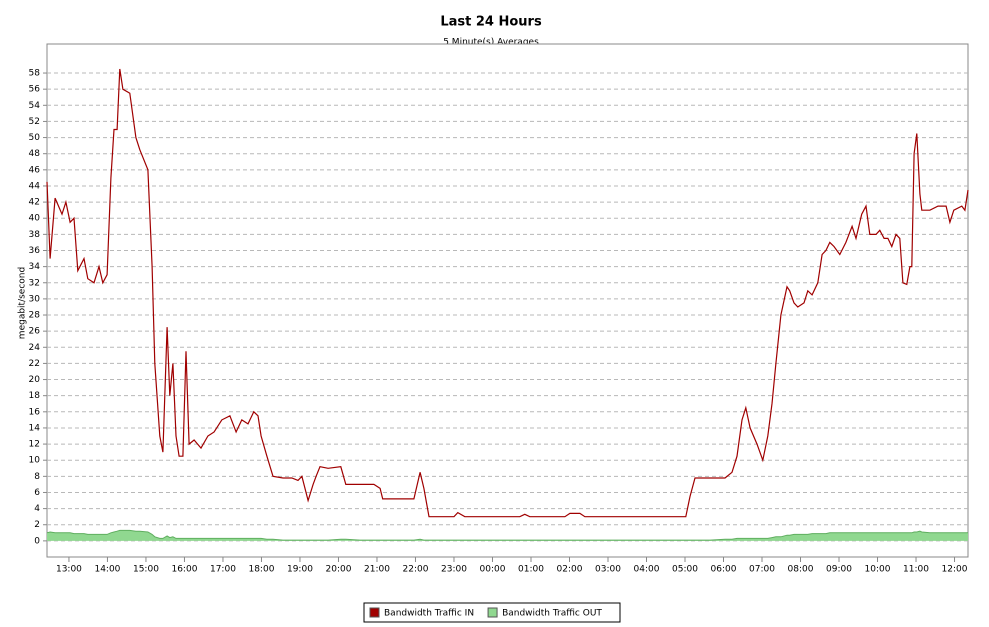 This screenshot has height=627, width=989. I want to click on y-tick-label: 54, so click(35, 106).